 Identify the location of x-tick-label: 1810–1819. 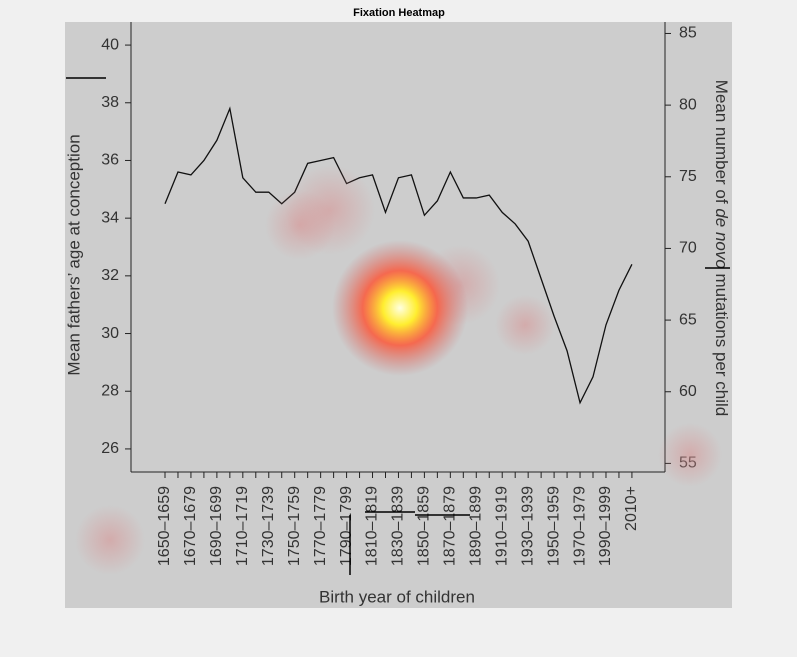
(372, 526).